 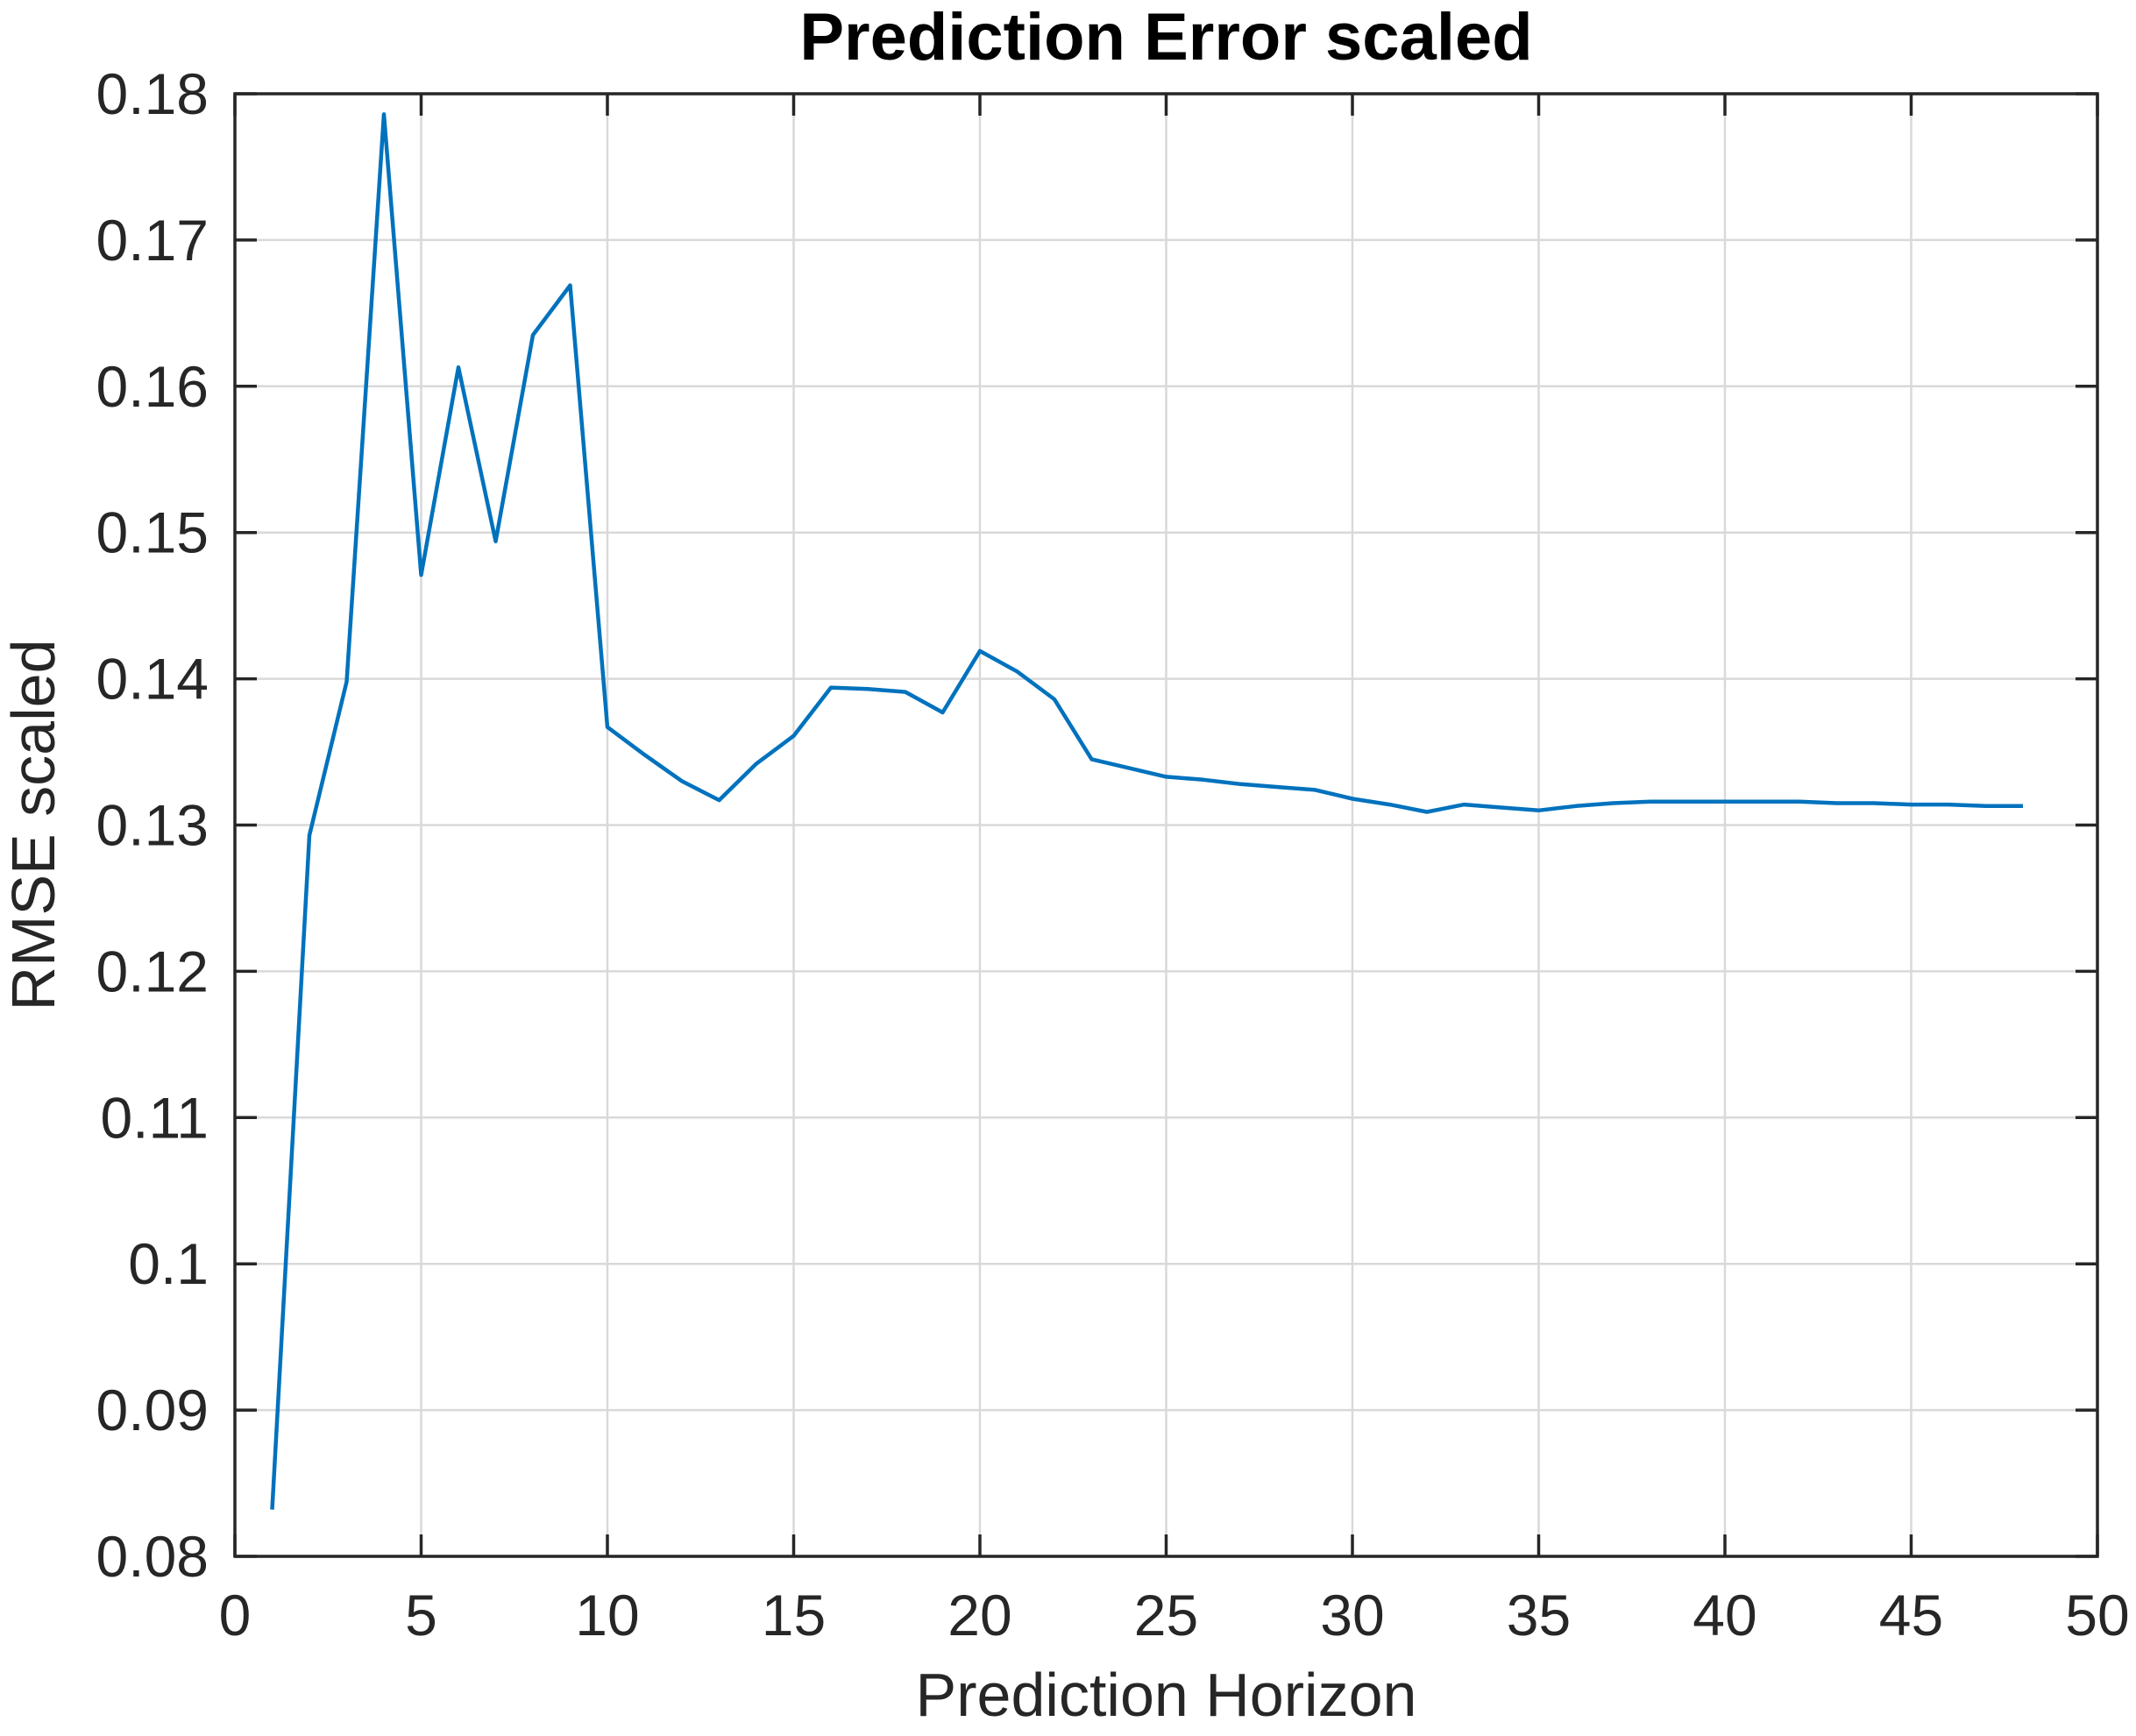 I want to click on x-tick-labels: 0 5 10 15 20 25 30 35 40 45 50, so click(x=1174, y=1615).